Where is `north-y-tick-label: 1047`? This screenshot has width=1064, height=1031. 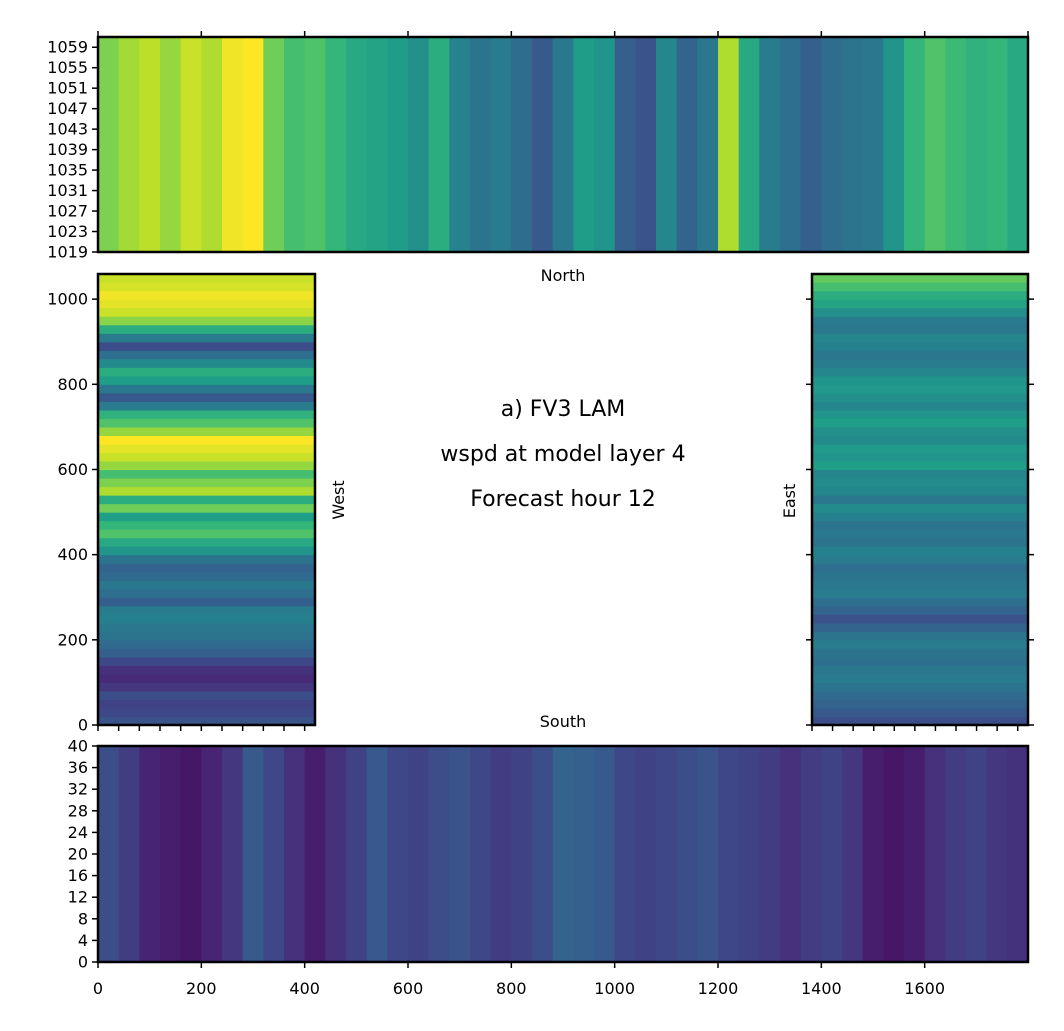 north-y-tick-label: 1047 is located at coordinates (67, 108).